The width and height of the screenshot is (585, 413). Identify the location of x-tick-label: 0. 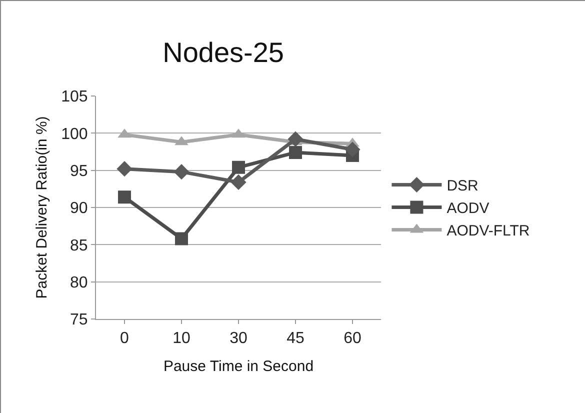
(125, 339).